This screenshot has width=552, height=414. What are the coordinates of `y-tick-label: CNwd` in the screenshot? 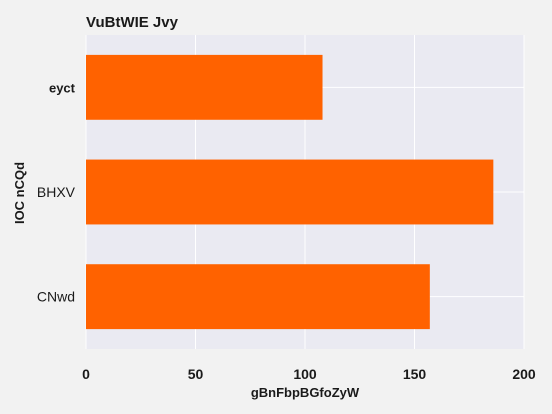 It's located at (56, 297).